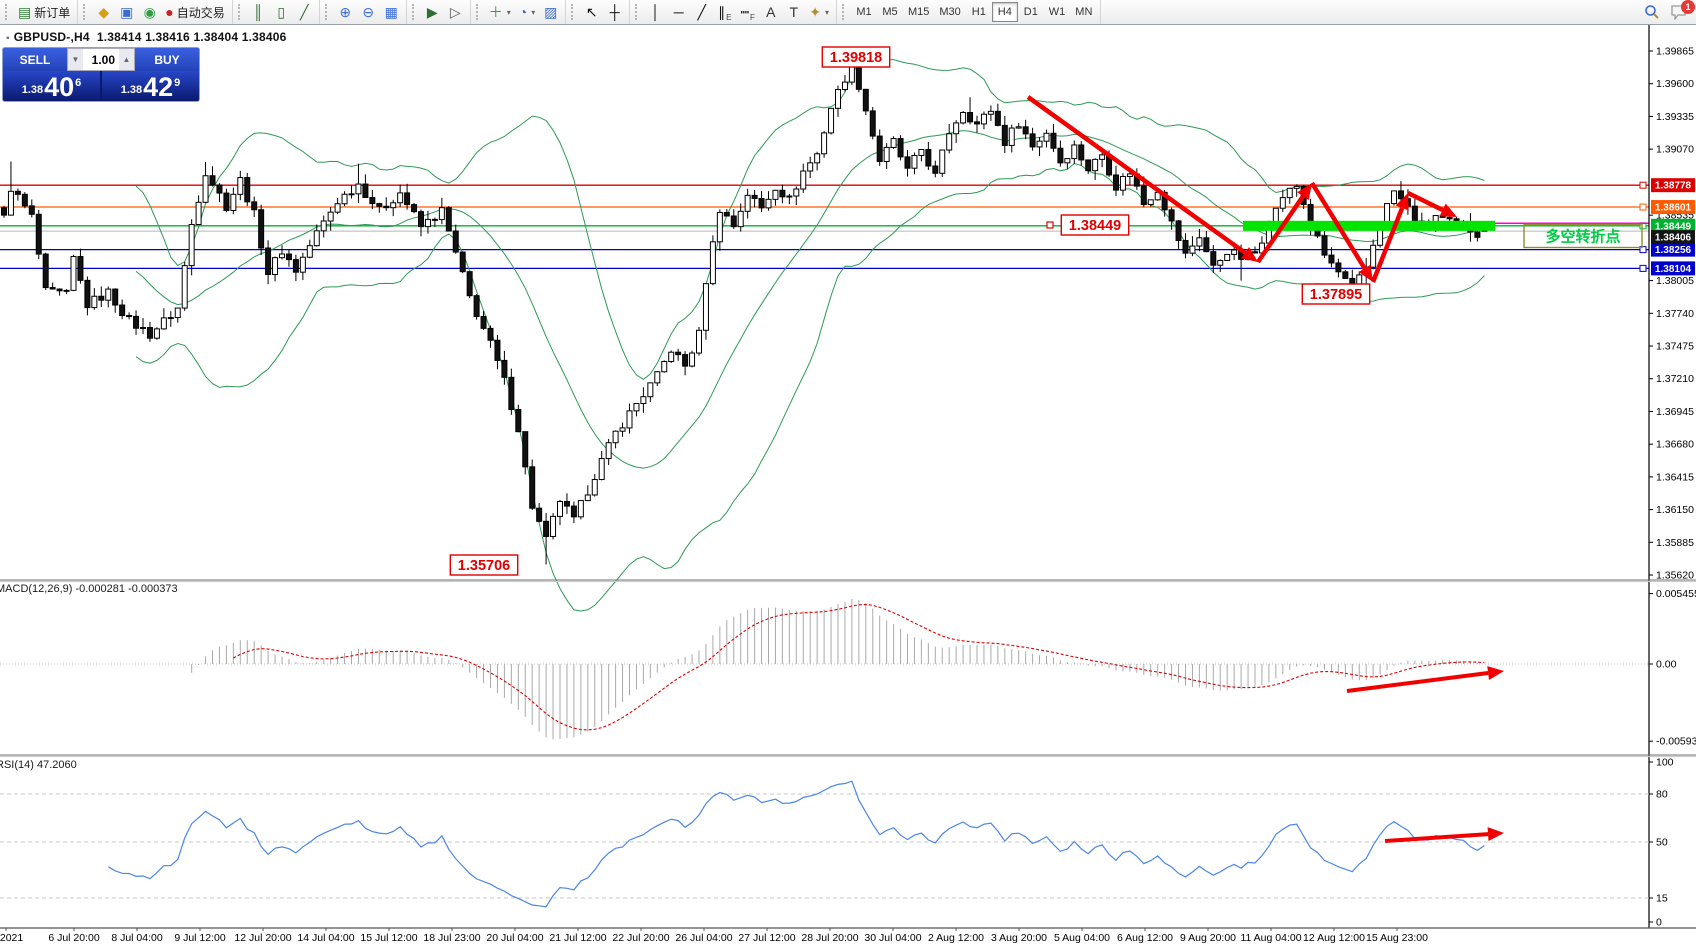 The image size is (1696, 946). I want to click on svg-text: 9 Jul 12:00, so click(200, 938).